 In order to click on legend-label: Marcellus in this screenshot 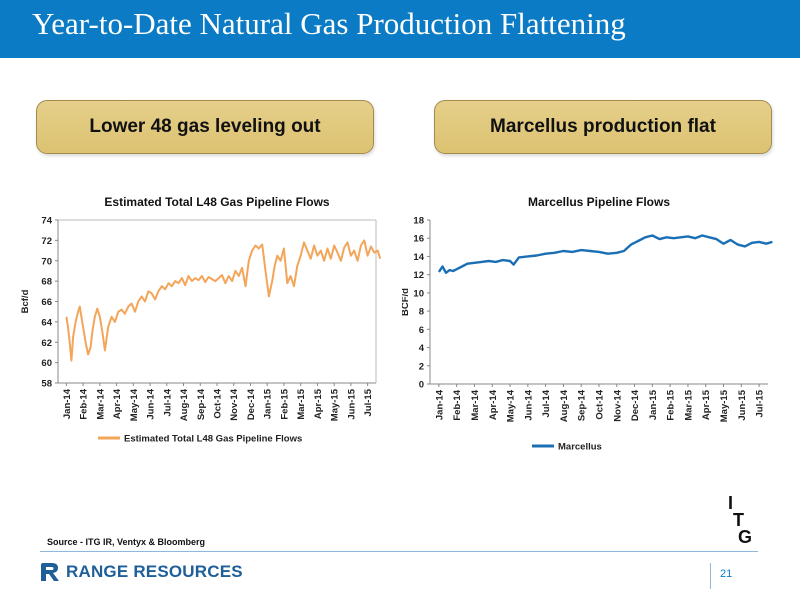, I will do `click(580, 446)`.